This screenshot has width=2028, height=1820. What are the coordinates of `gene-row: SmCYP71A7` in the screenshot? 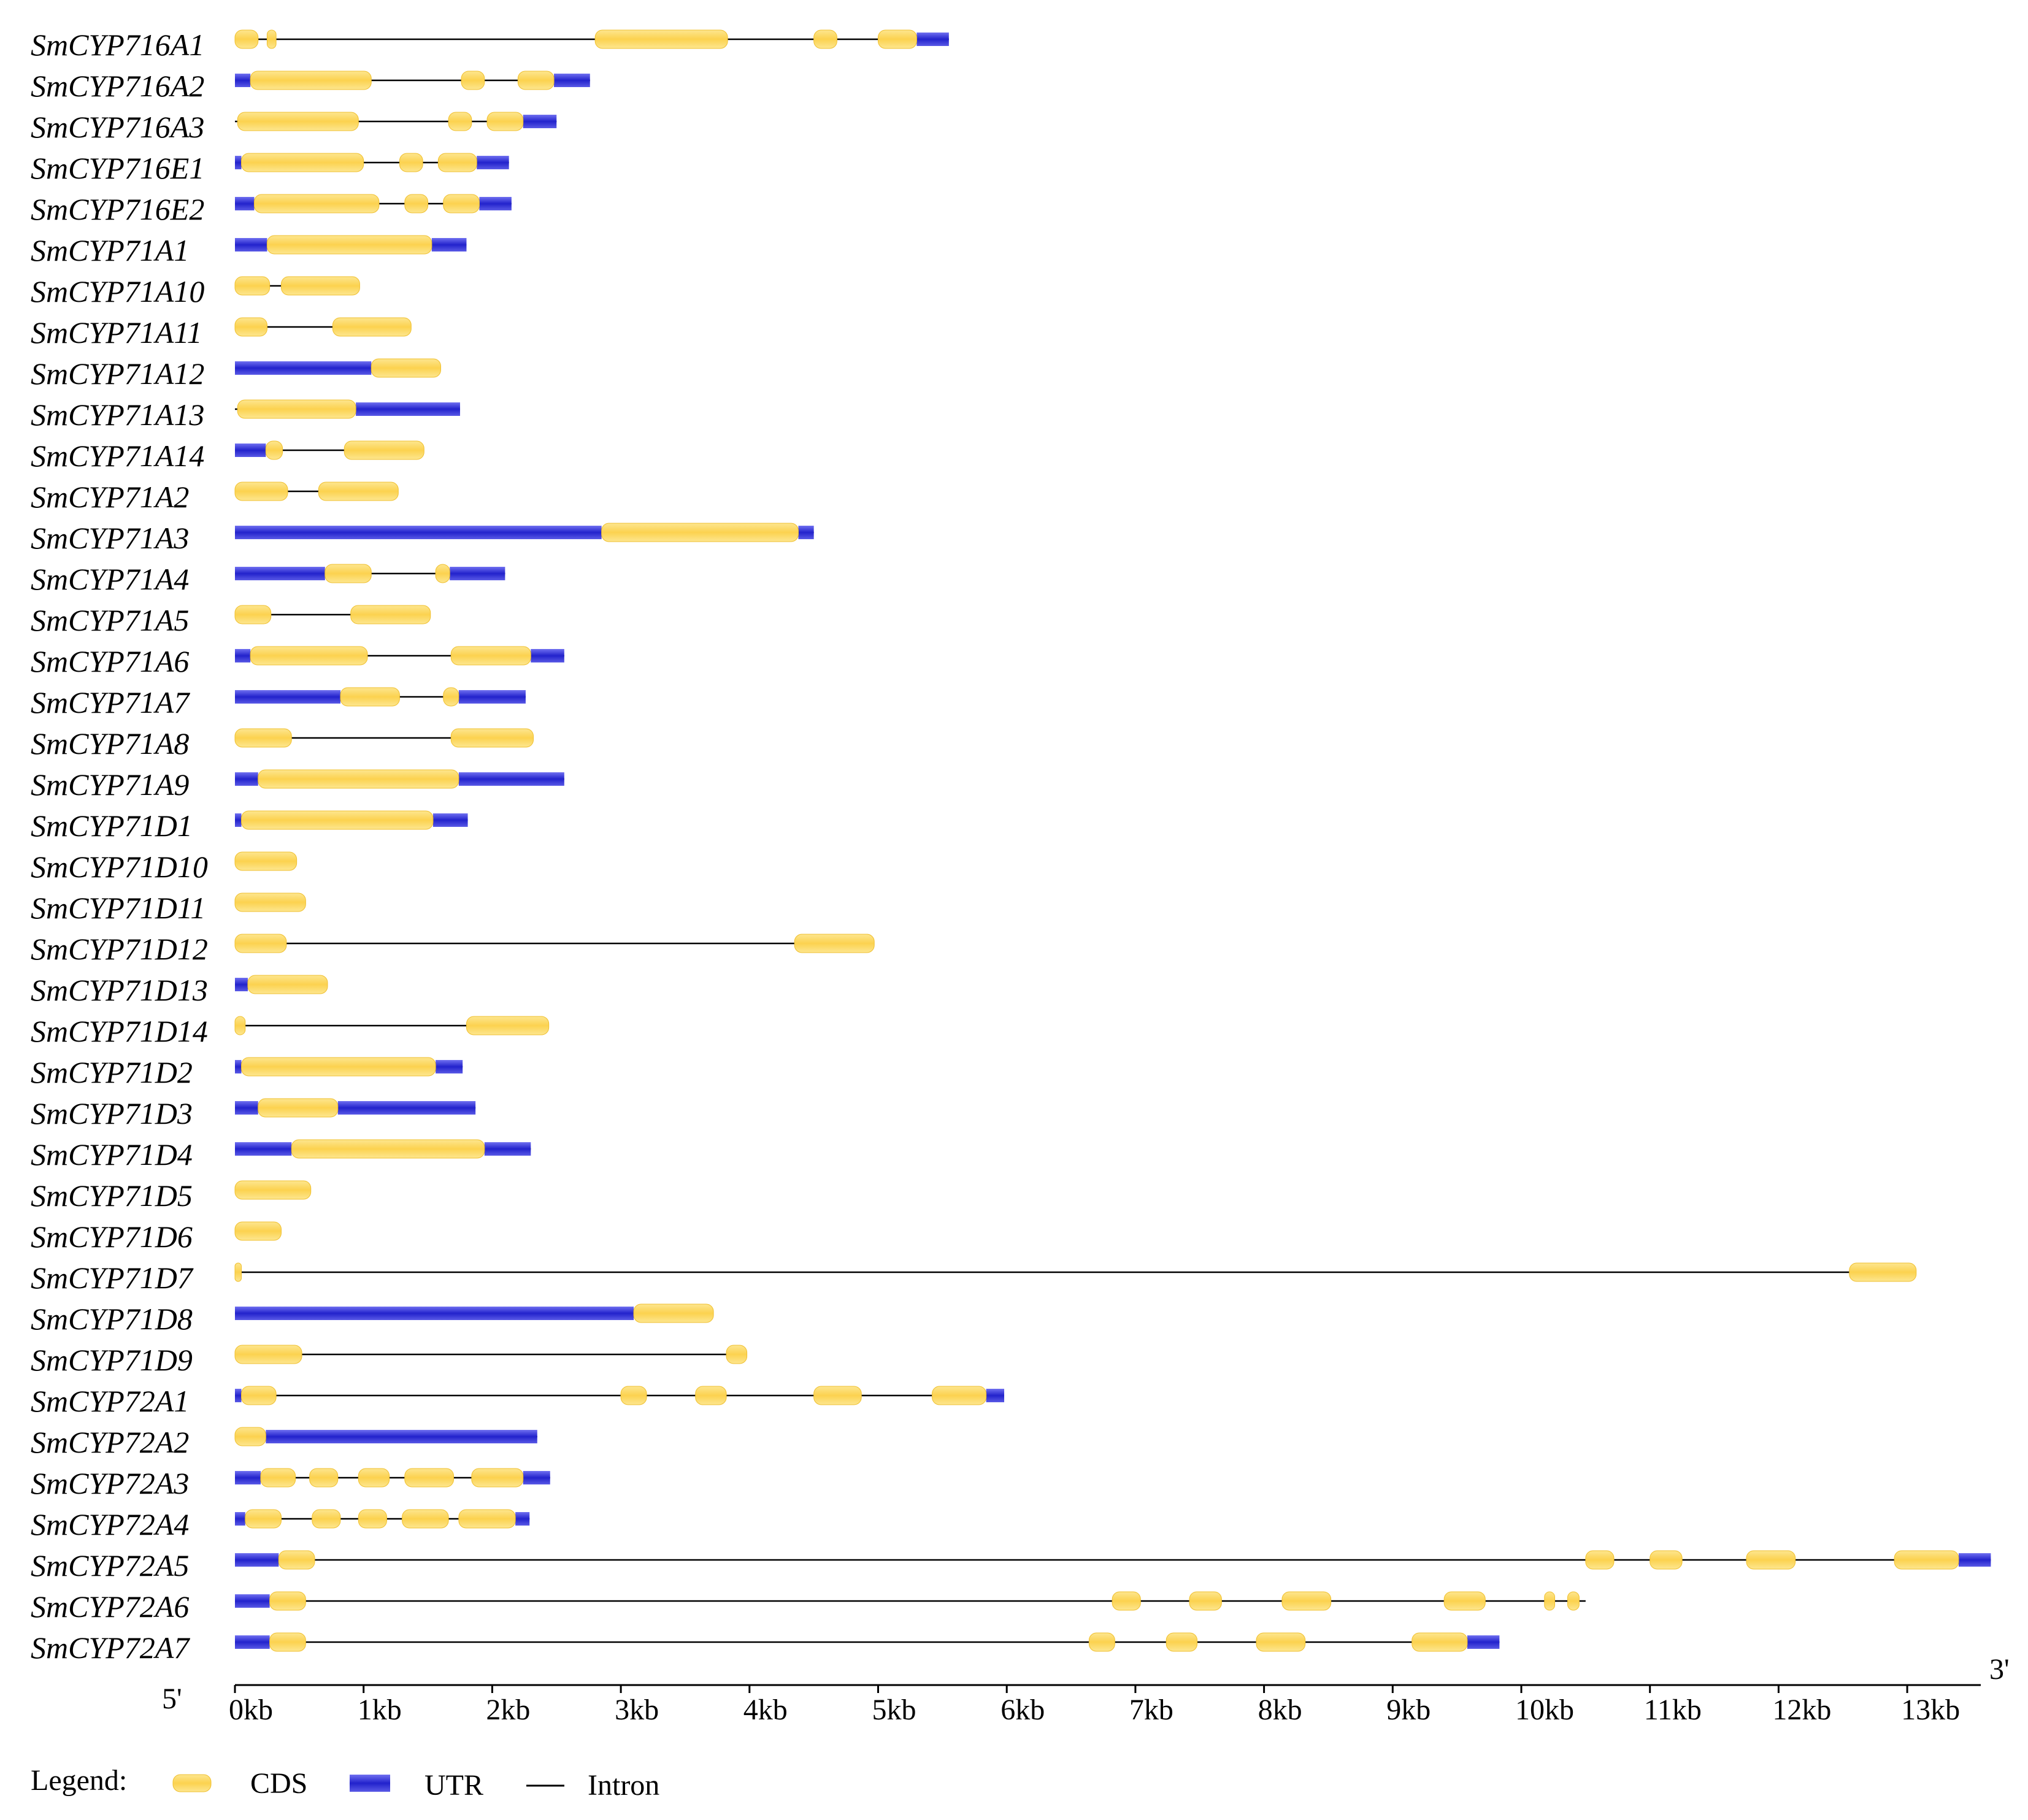 It's located at (278, 703).